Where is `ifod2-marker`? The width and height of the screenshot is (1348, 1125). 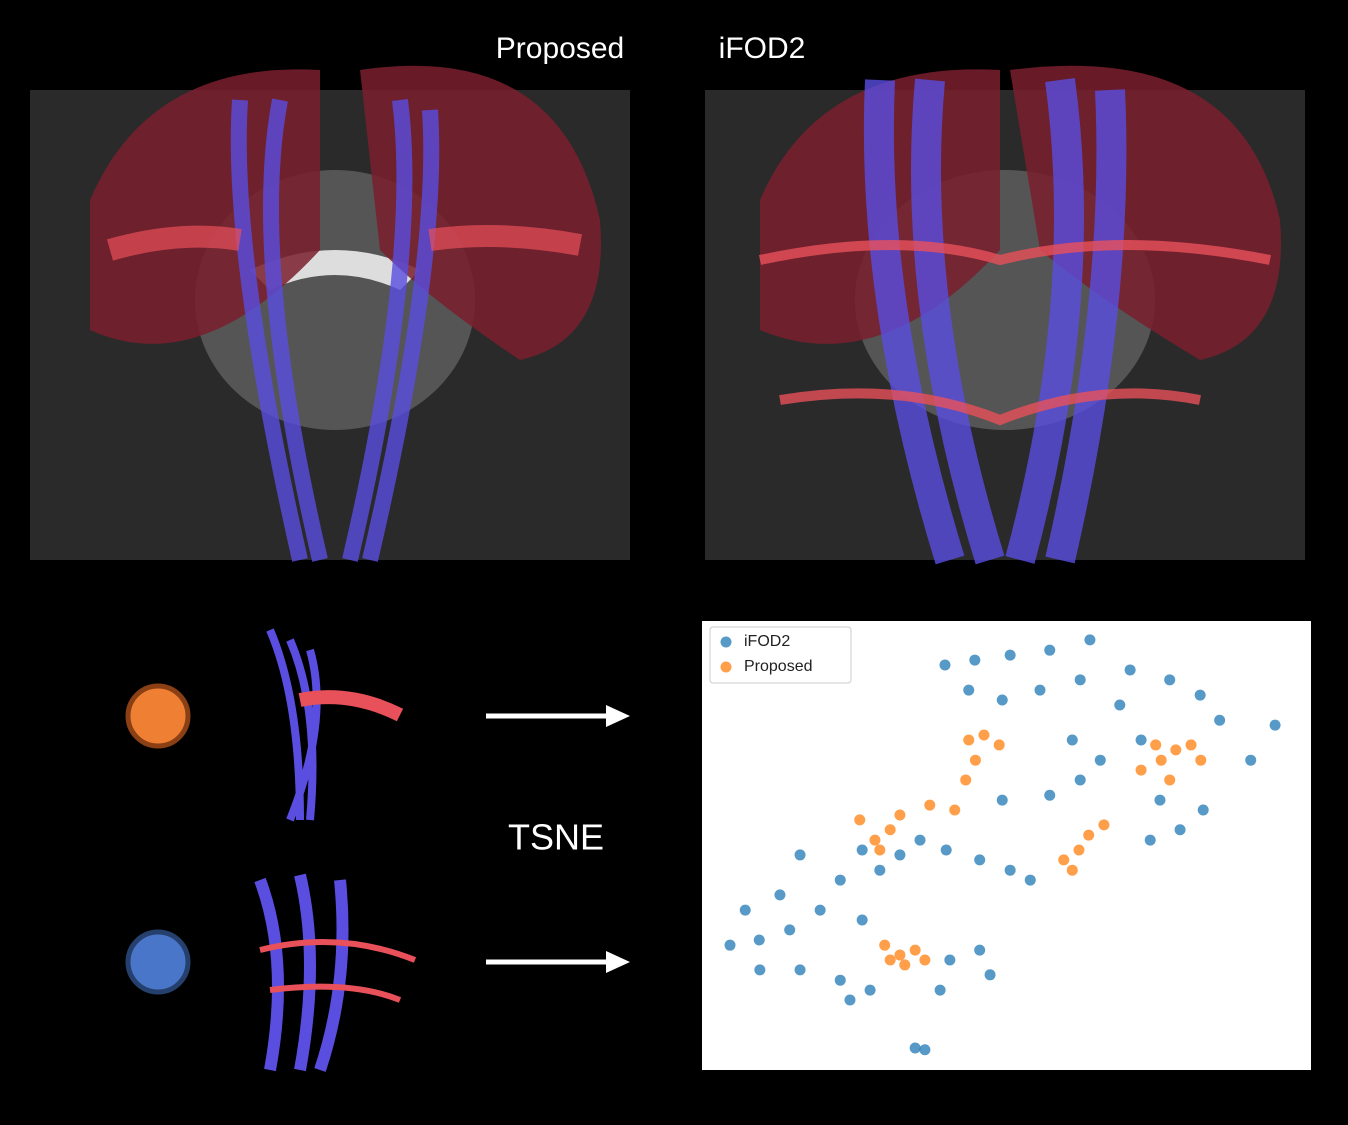 ifod2-marker is located at coordinates (158, 962).